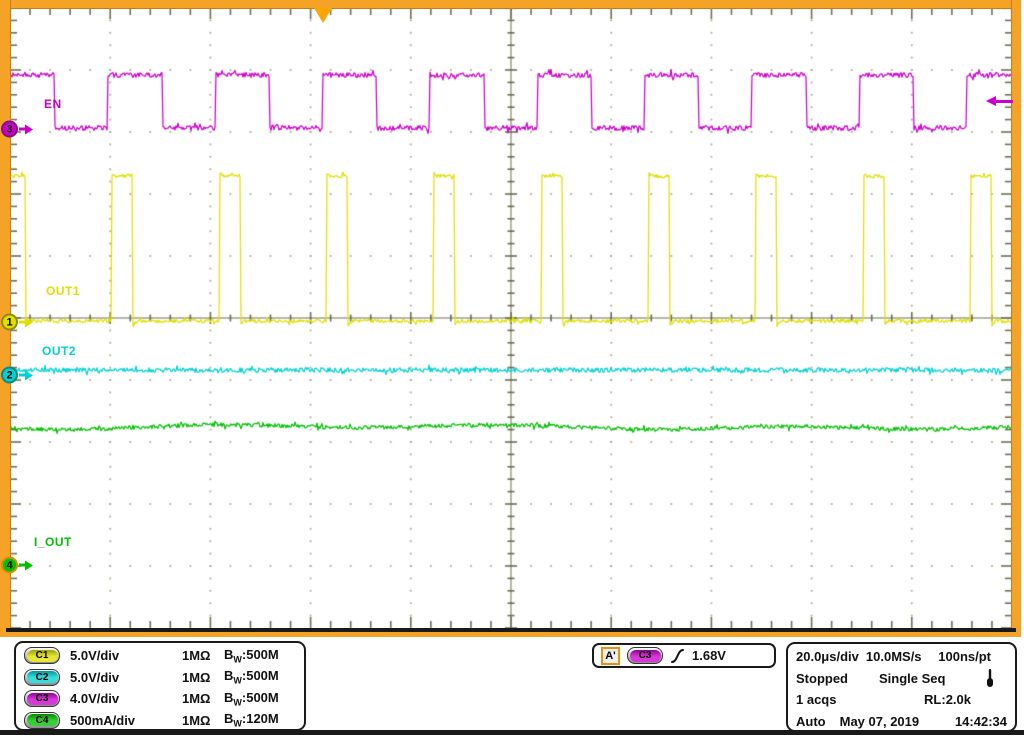  Describe the element at coordinates (53, 542) in the screenshot. I see `trace-label-iout: I_OUT` at that location.